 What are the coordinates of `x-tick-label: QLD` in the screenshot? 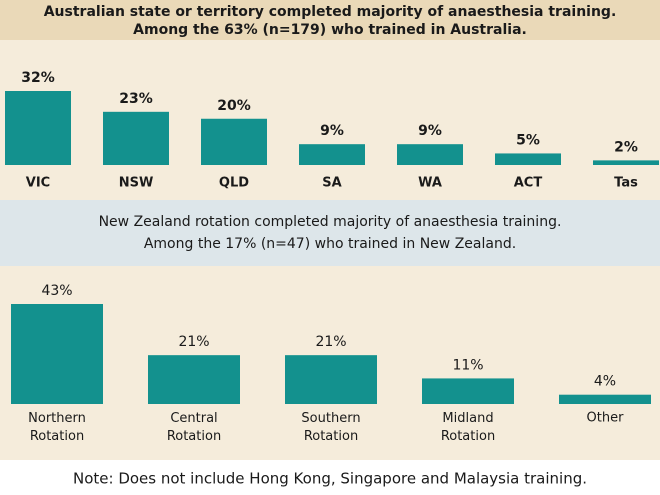 It's located at (234, 183).